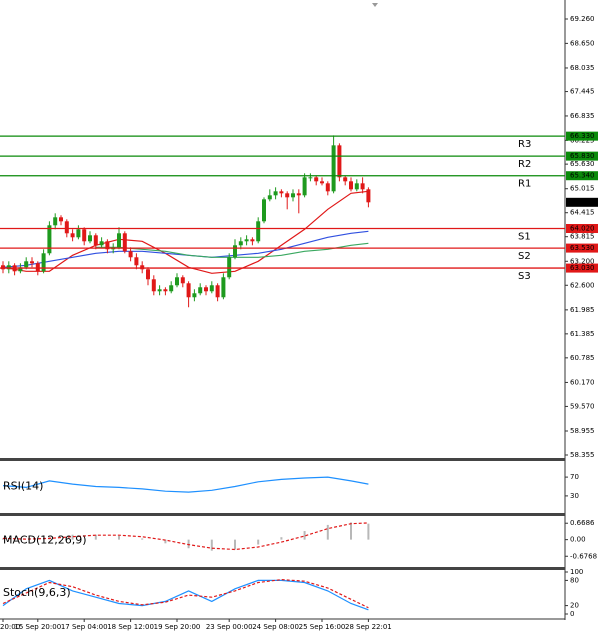 This screenshot has width=600, height=634. I want to click on y-tick-label: 20, so click(574, 606).